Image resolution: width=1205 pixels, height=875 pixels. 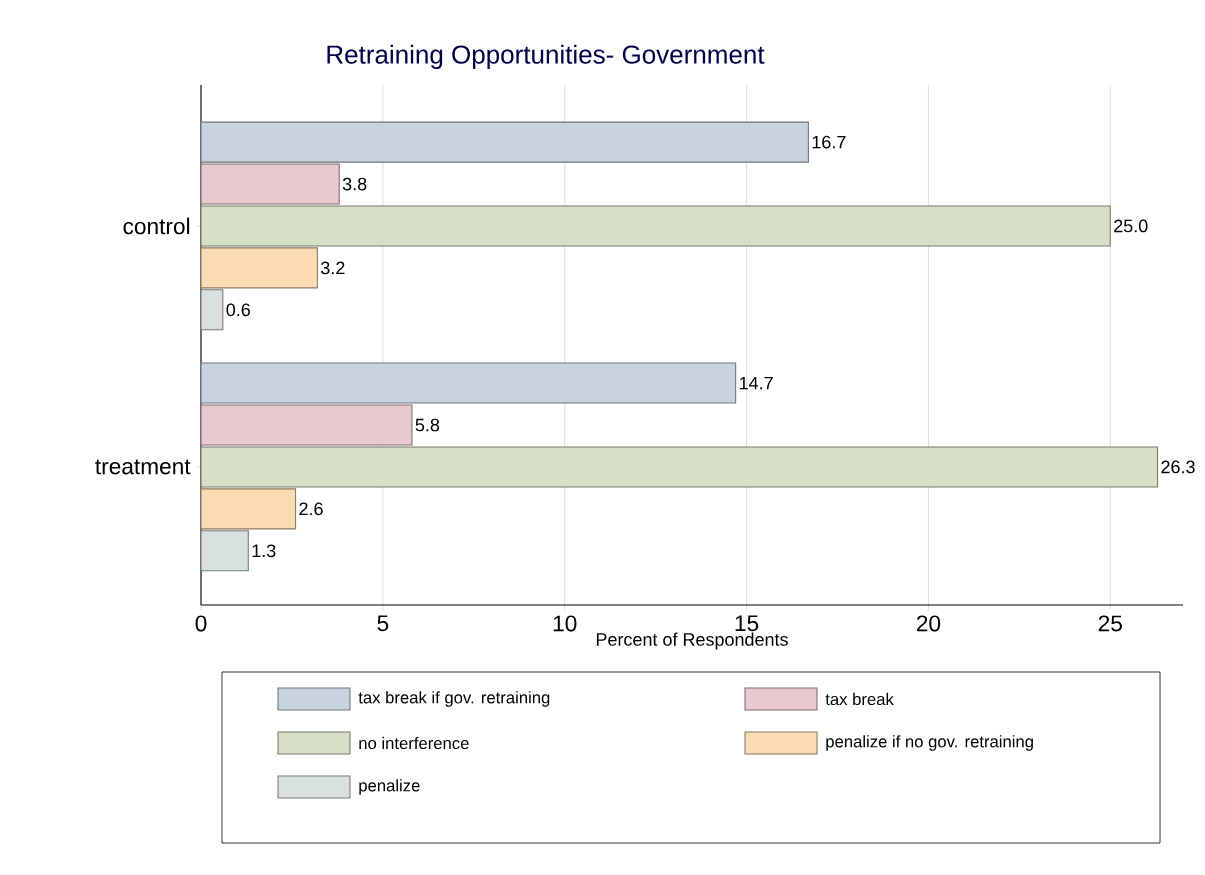 I want to click on data-label: 25.0, so click(x=1131, y=226).